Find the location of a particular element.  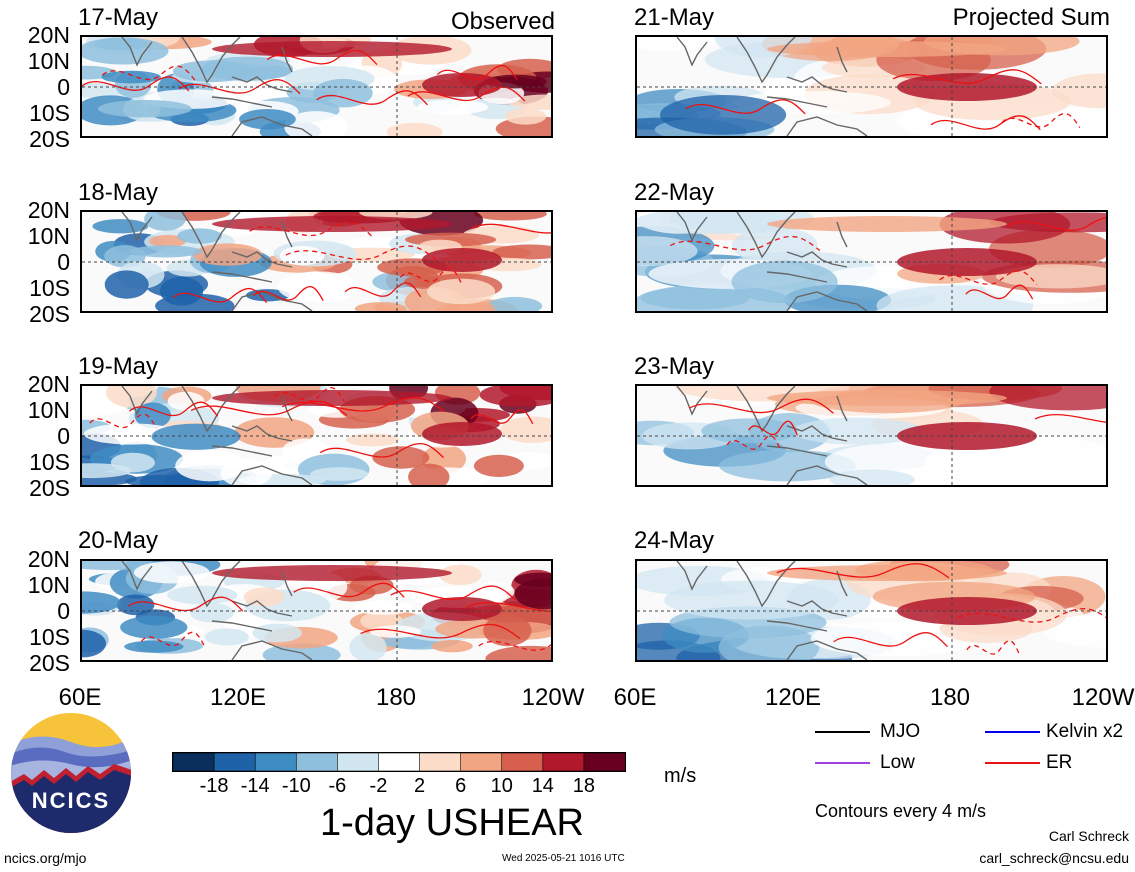

legend-label-er: ER is located at coordinates (1059, 762).